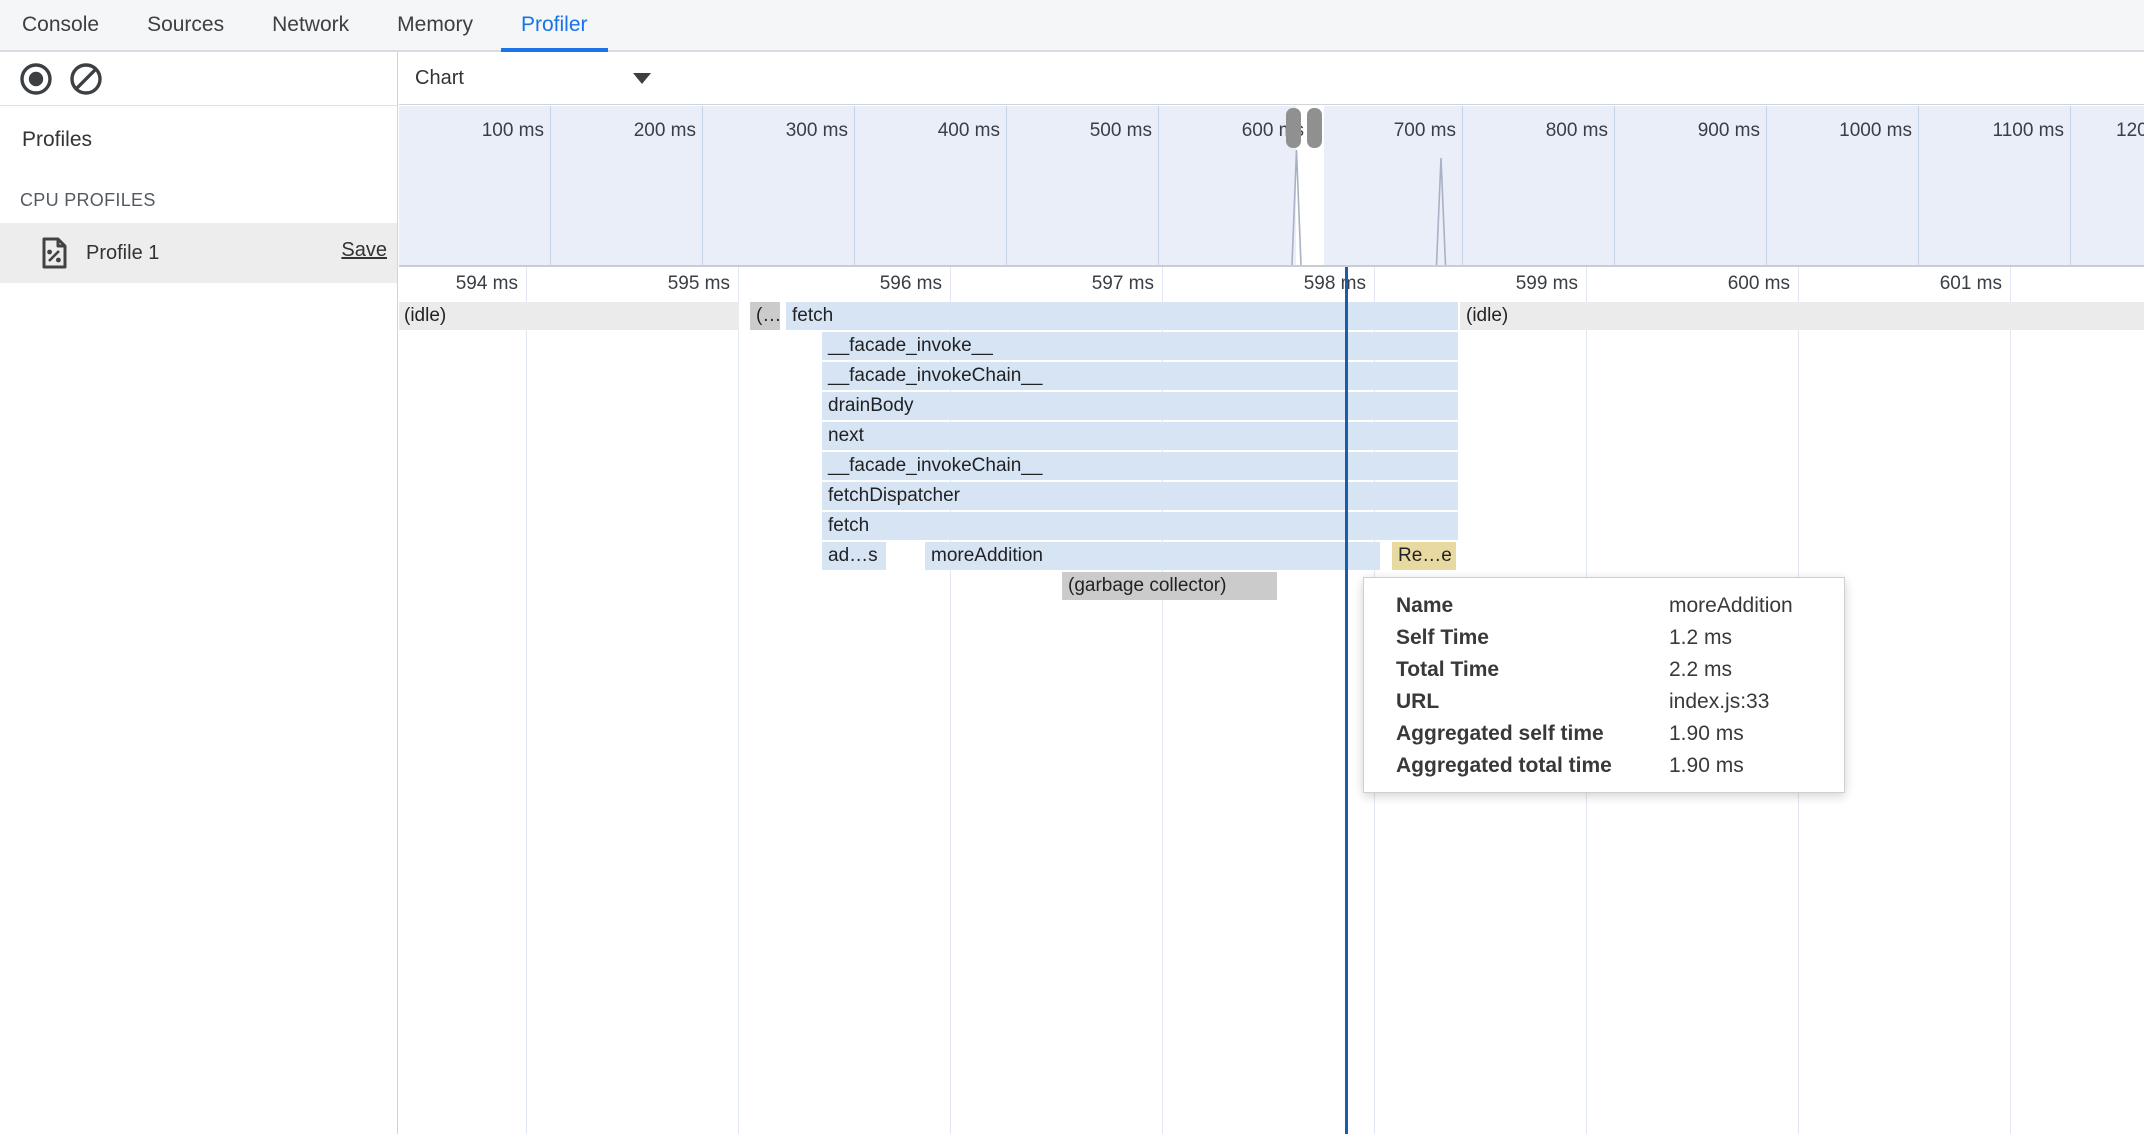 This screenshot has width=2144, height=1134. Describe the element at coordinates (186, 24) in the screenshot. I see `tab-sources: Sources` at that location.